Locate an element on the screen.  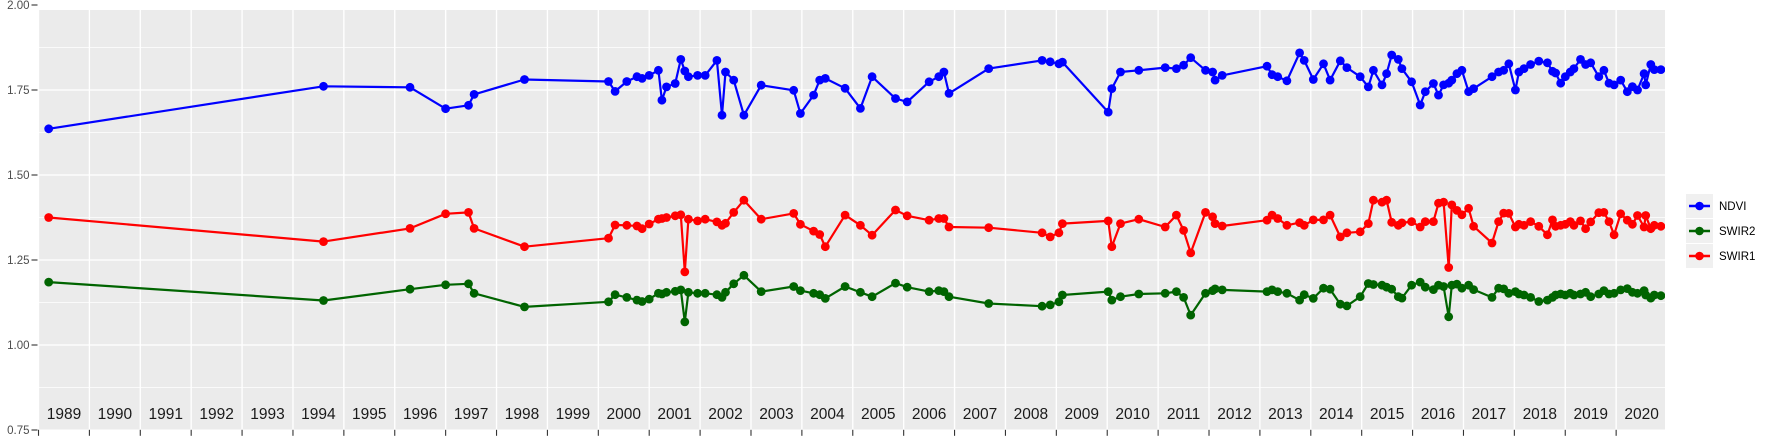
legend-key-point-swir1 is located at coordinates (1699, 256).